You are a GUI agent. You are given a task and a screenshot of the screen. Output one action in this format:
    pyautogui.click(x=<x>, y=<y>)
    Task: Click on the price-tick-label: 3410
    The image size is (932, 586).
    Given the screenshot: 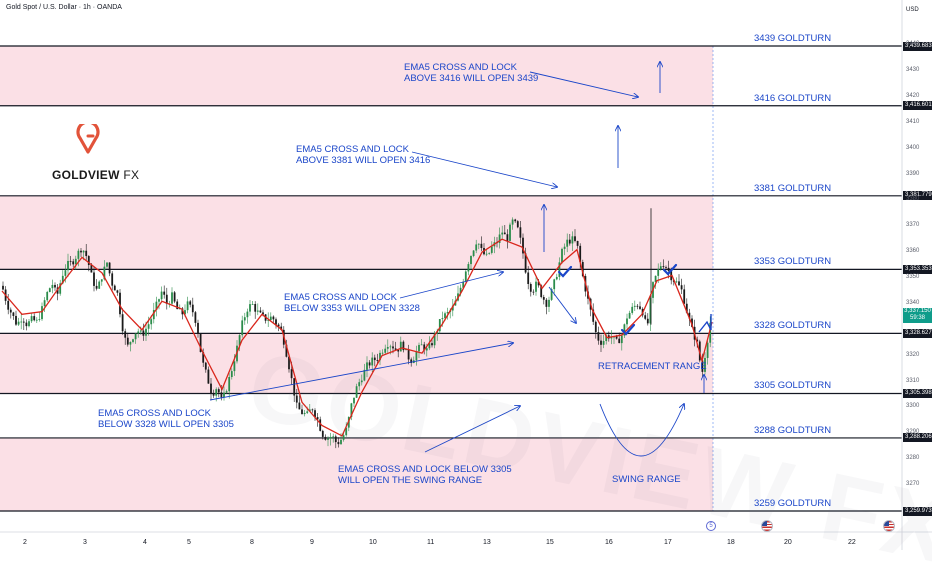 What is the action you would take?
    pyautogui.click(x=913, y=121)
    